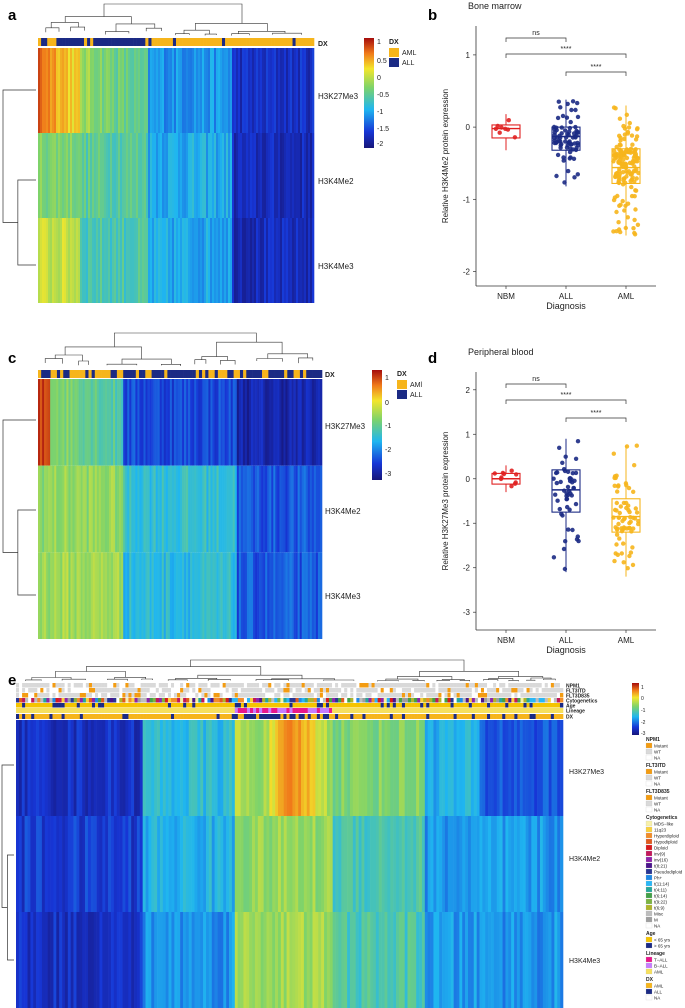 This screenshot has height=1008, width=685. What do you see at coordinates (77, 29) in the screenshot?
I see `dendro-branch-a` at bounding box center [77, 29].